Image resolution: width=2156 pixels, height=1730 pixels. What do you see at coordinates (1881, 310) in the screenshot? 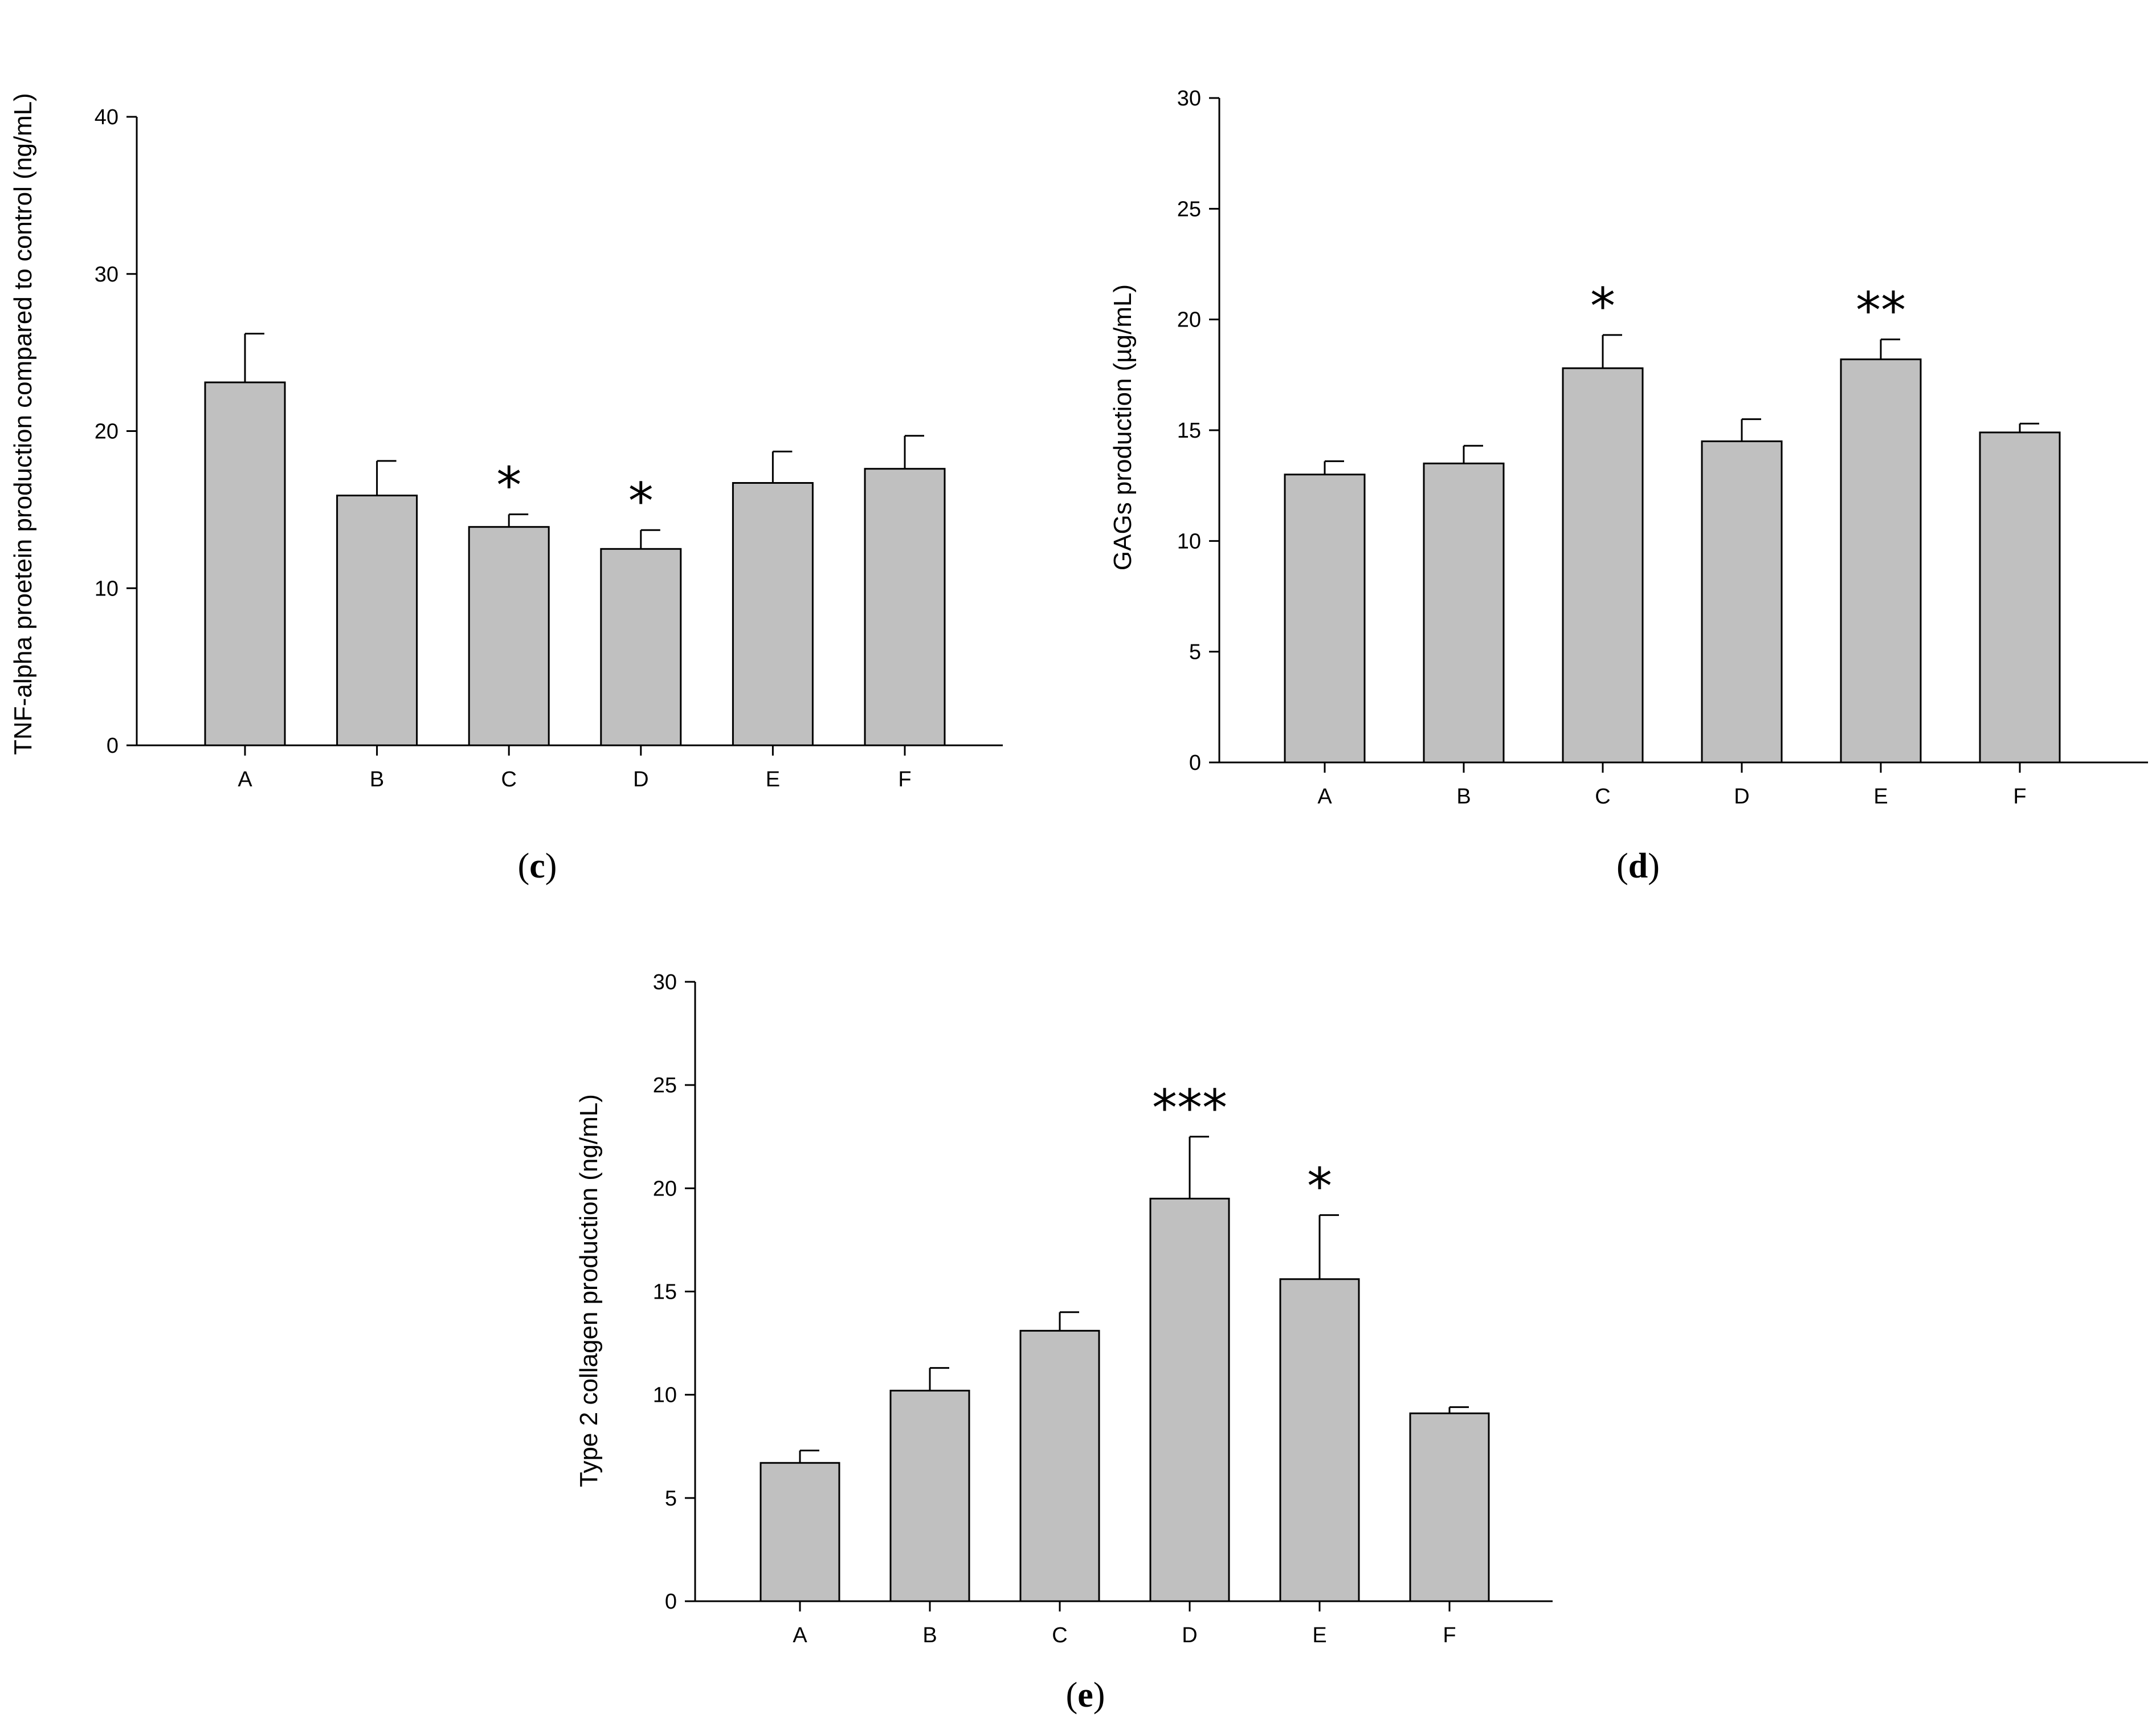
I see `chart-d-significance-label: **` at bounding box center [1881, 310].